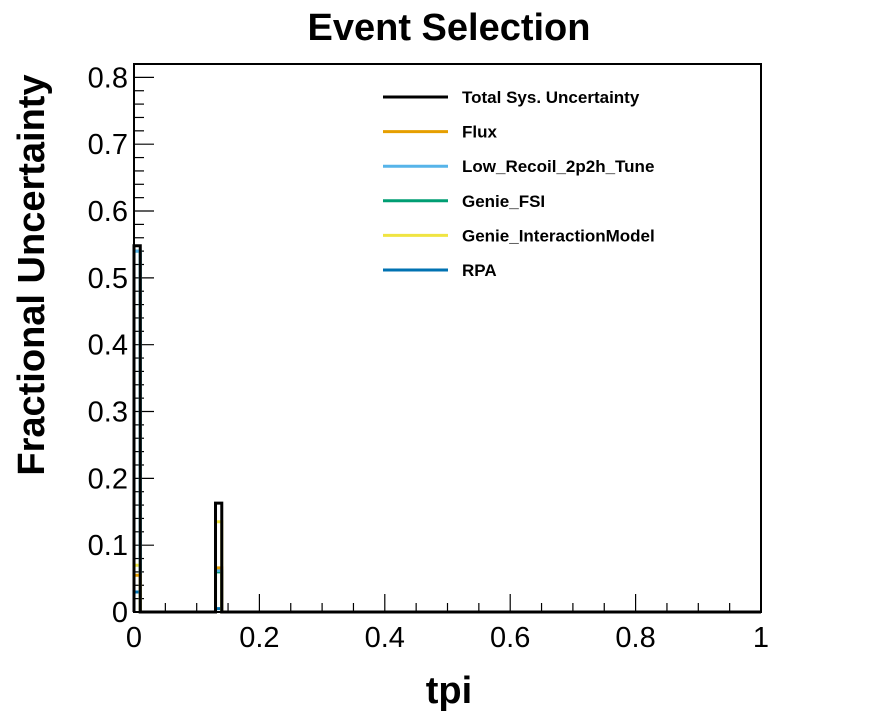 The height and width of the screenshot is (722, 896). I want to click on legend-label-2: Low_Recoil_2p2h_Tune, so click(558, 166).